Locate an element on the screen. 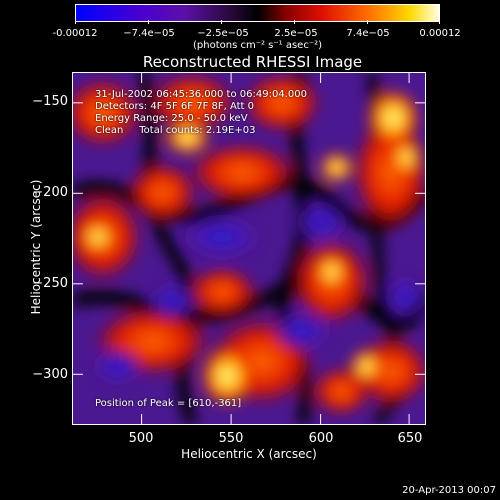 The width and height of the screenshot is (500, 500). colorbar-label: -0.00012 is located at coordinates (75, 33).